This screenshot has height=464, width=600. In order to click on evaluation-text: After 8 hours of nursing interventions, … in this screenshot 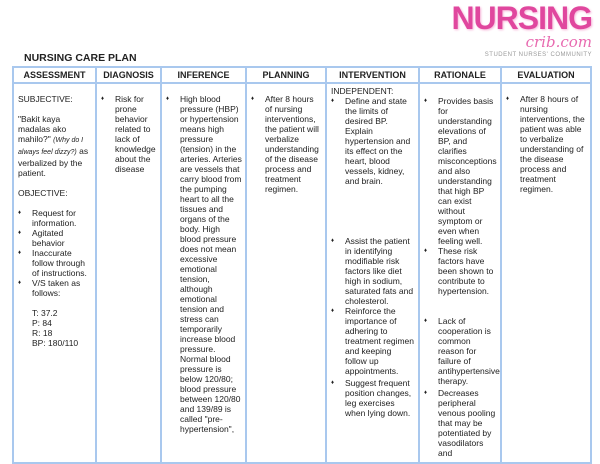, I will do `click(546, 144)`.